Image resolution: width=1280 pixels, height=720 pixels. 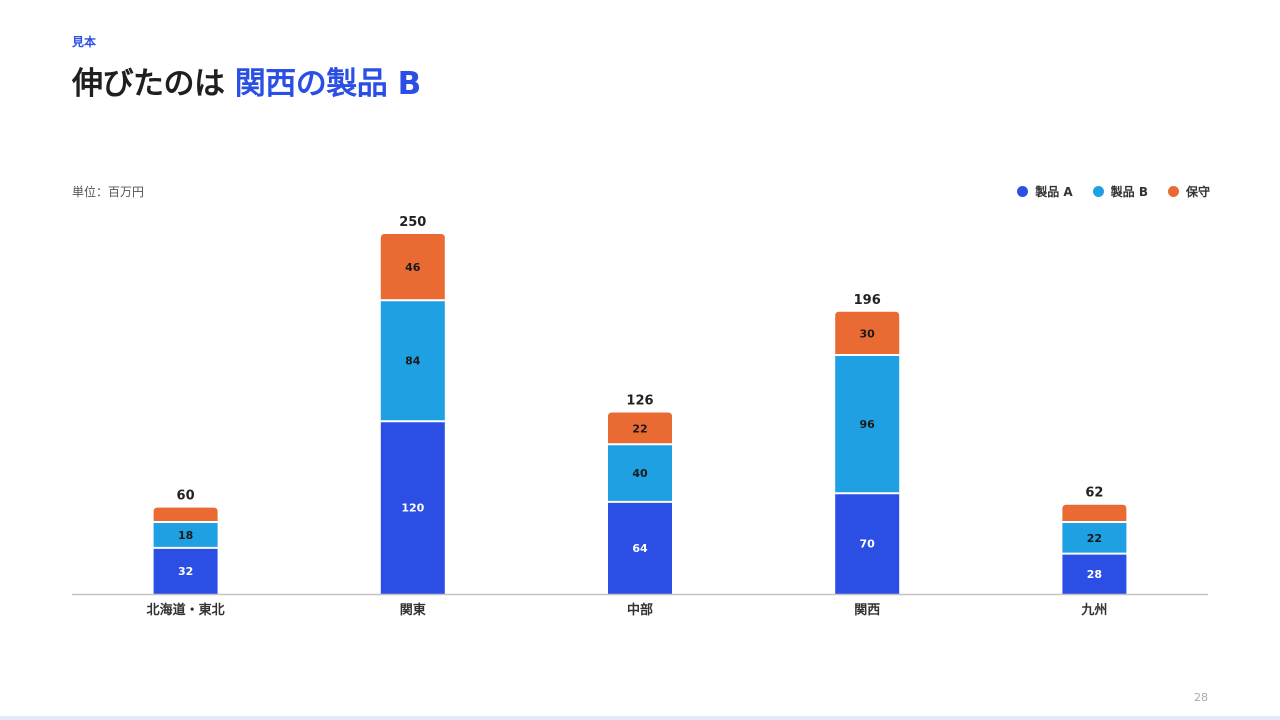 What do you see at coordinates (639, 401) in the screenshot?
I see `total-label: 126` at bounding box center [639, 401].